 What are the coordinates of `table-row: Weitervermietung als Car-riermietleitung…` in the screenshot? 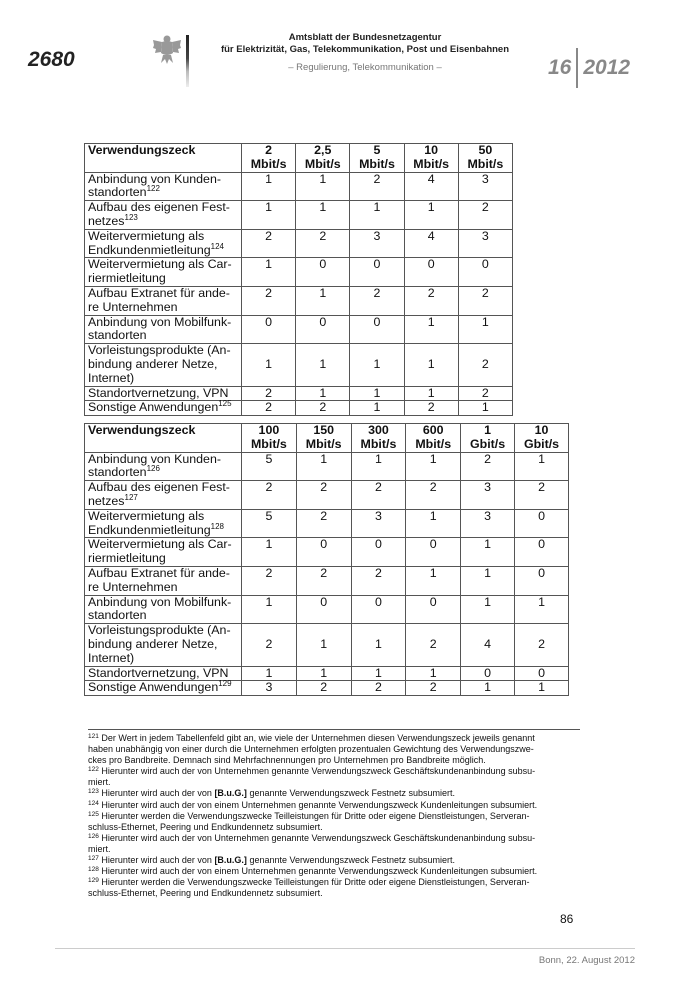 It's located at (326, 552).